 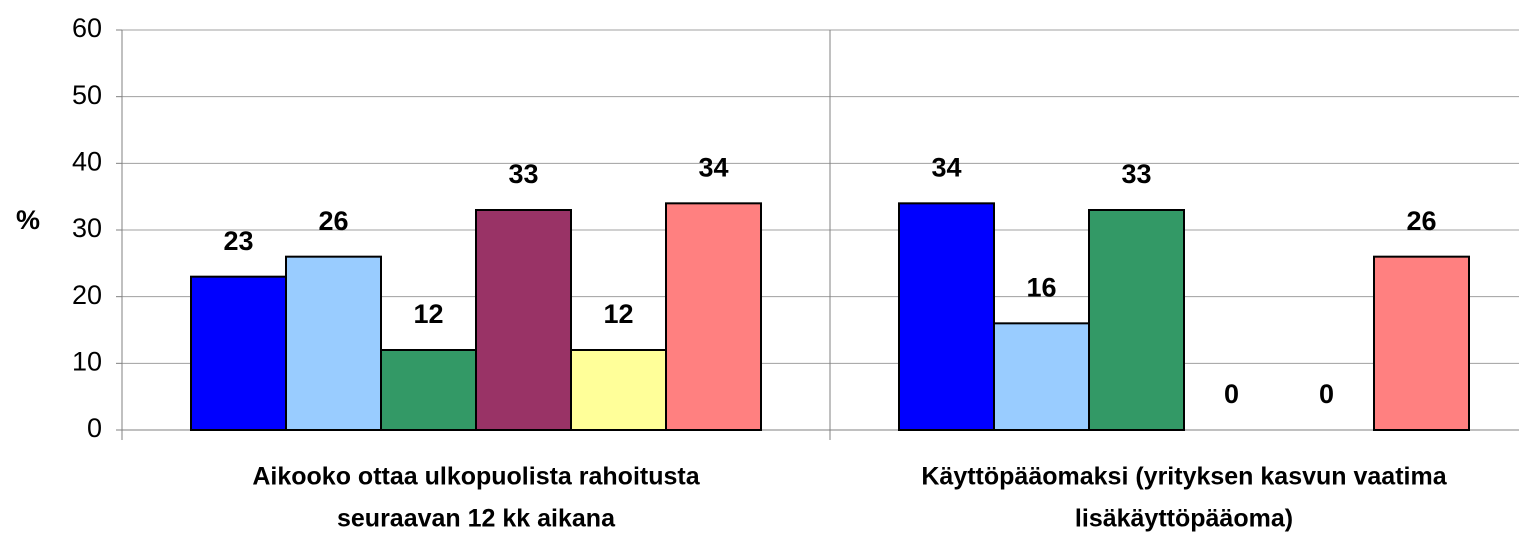 What do you see at coordinates (87, 161) in the screenshot?
I see `y-tick-label: 40` at bounding box center [87, 161].